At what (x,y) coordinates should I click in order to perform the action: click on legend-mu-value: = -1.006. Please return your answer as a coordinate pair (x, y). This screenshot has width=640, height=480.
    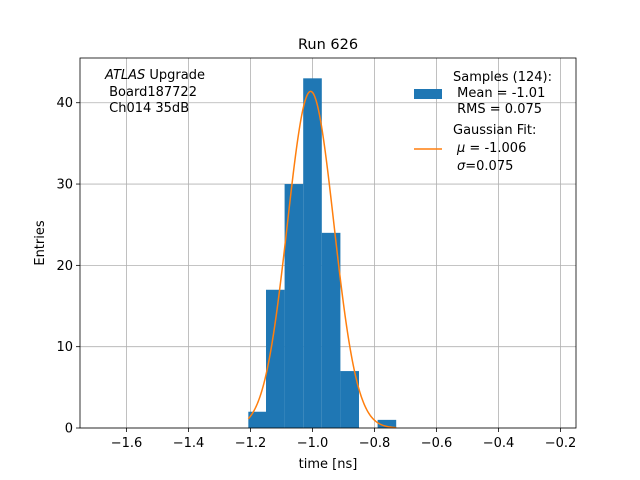
    Looking at the image, I should click on (495, 148).